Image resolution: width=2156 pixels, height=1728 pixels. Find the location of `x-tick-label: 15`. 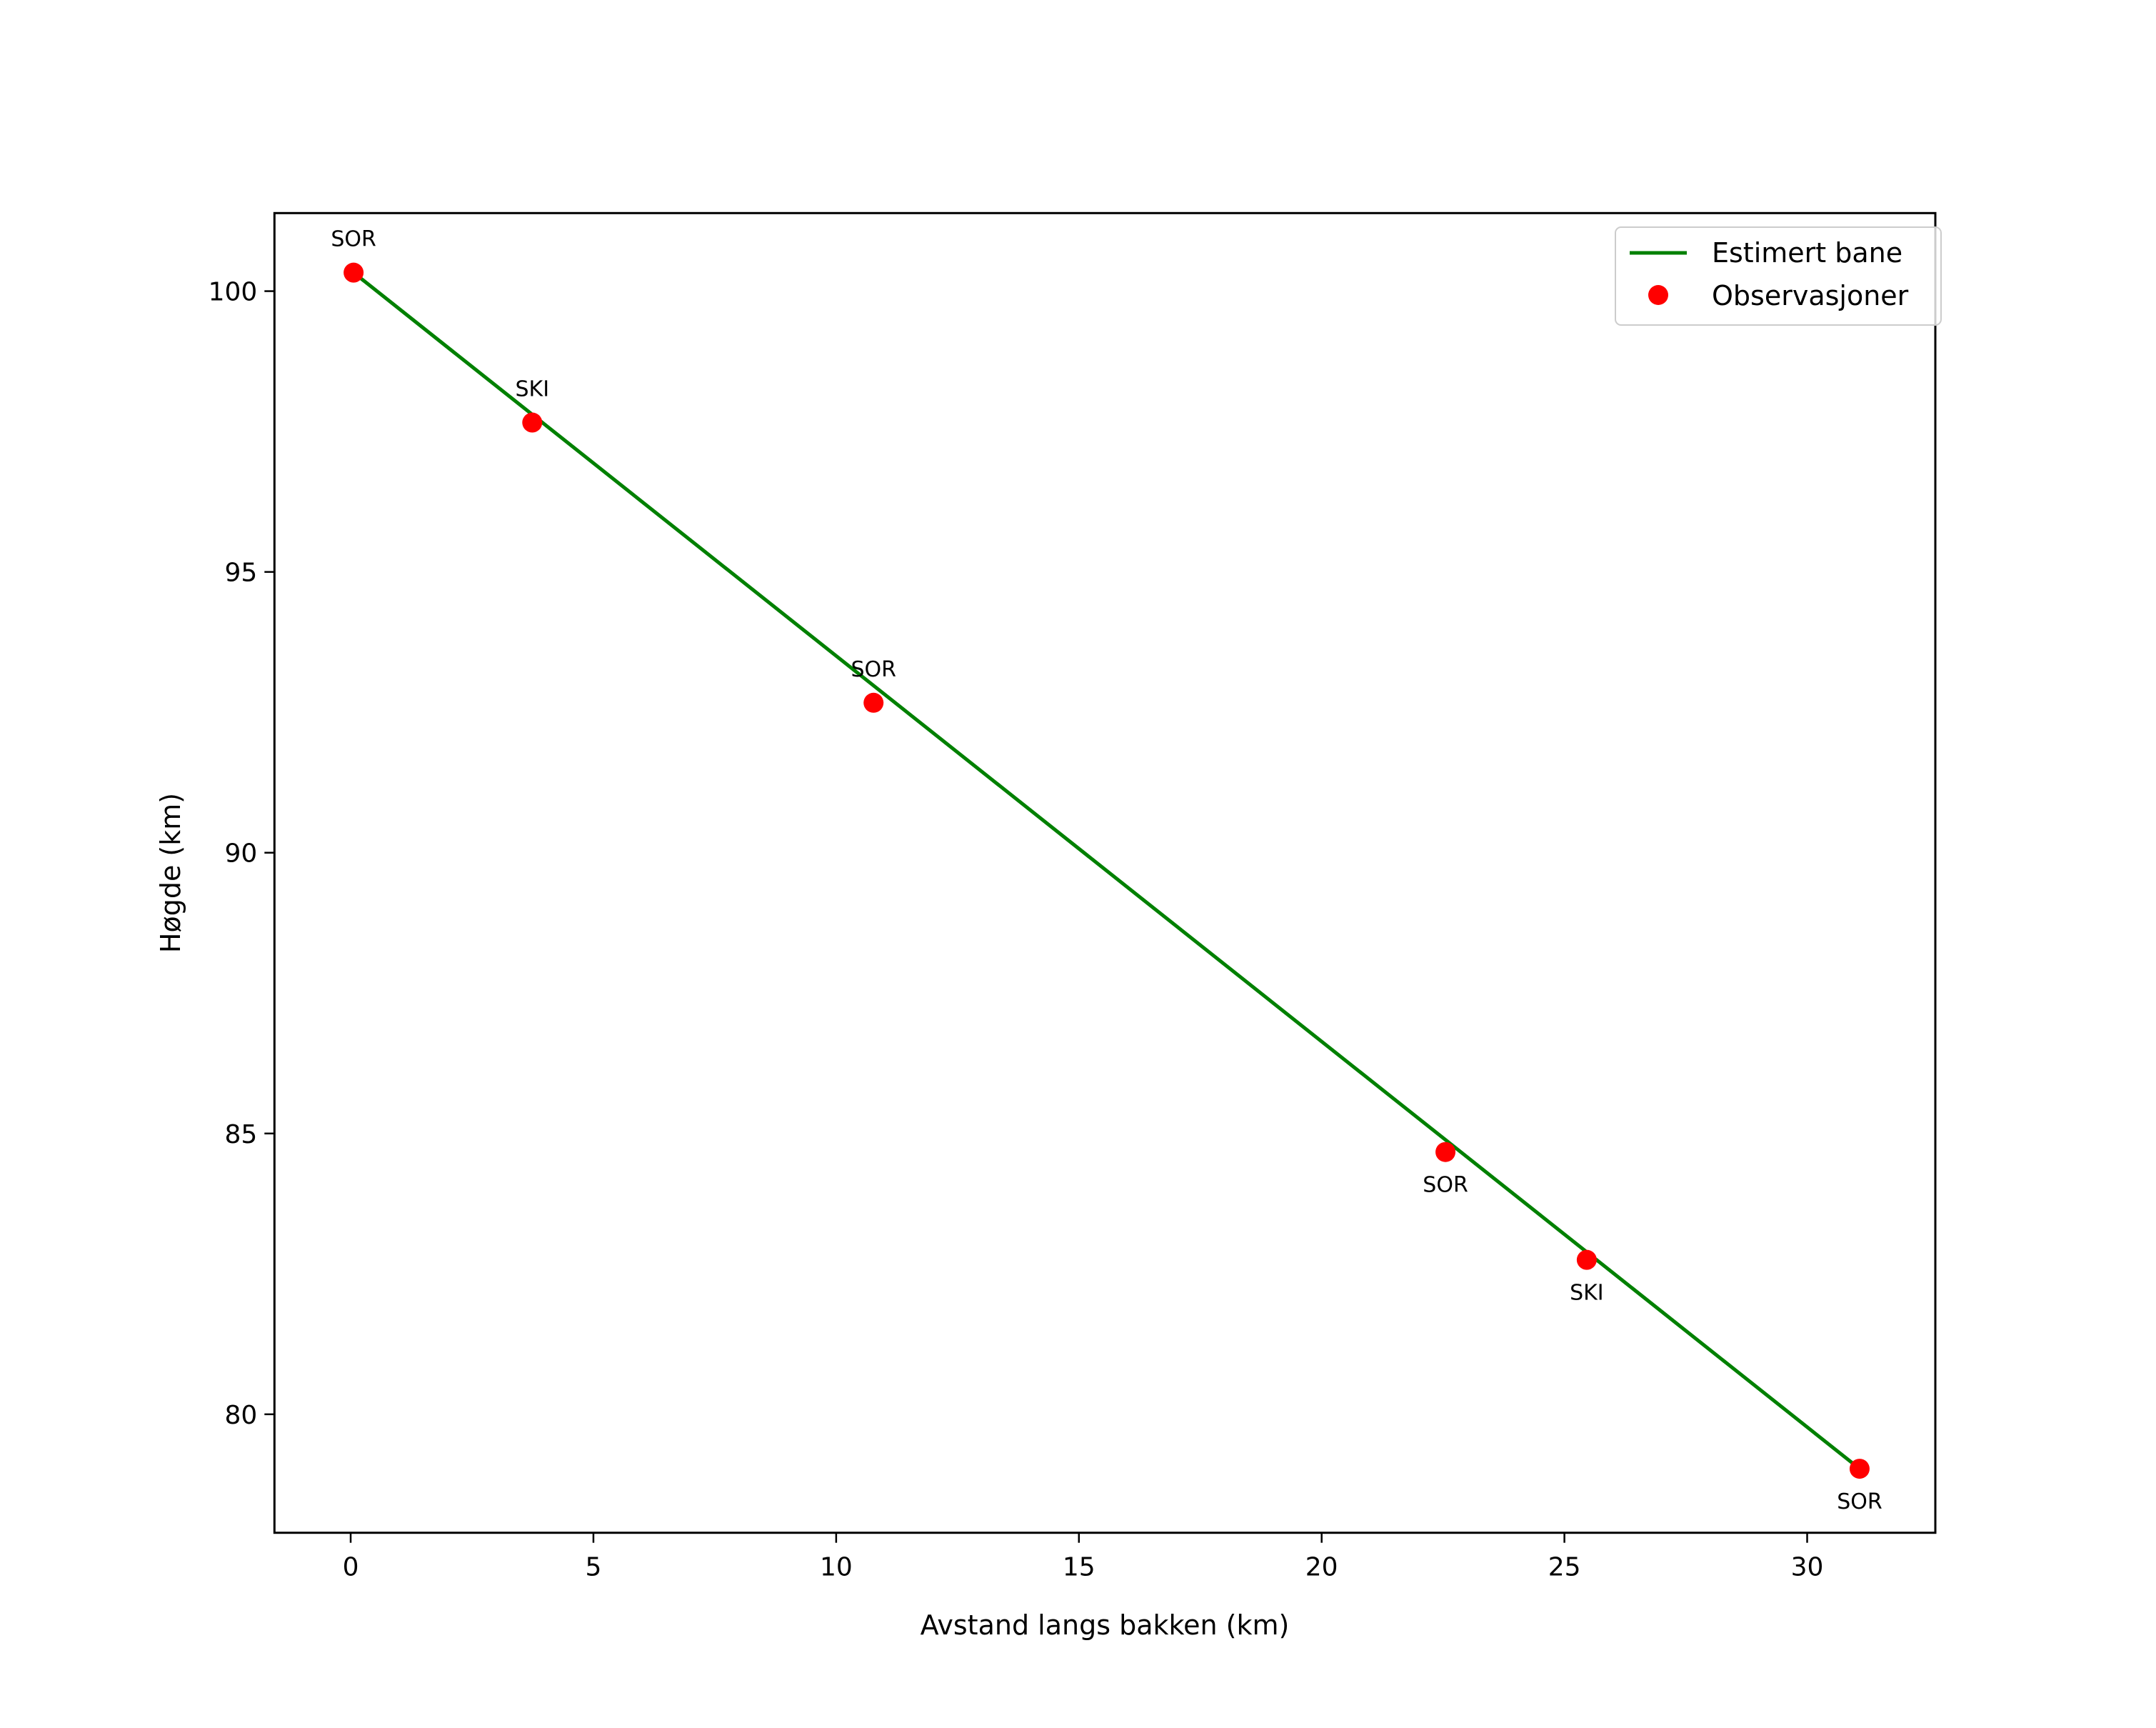

x-tick-label: 15 is located at coordinates (1079, 1568).